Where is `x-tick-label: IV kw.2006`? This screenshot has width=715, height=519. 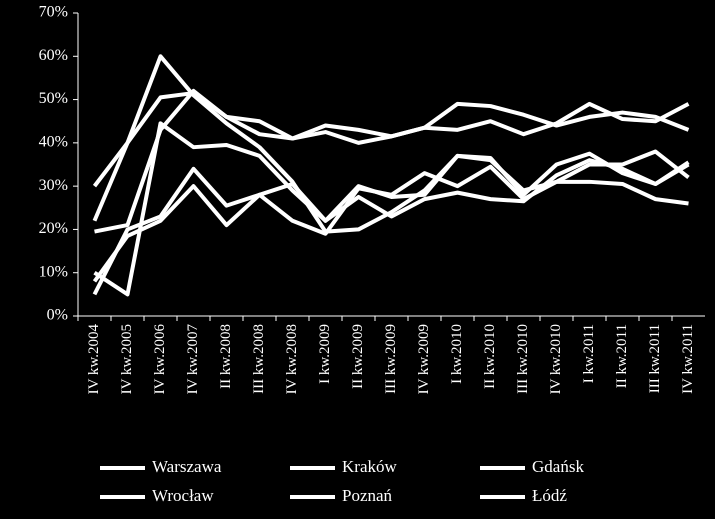 x-tick-label: IV kw.2006 is located at coordinates (160, 359).